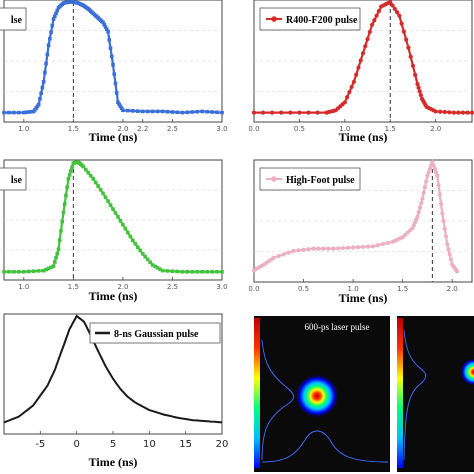 This screenshot has height=474, width=474. What do you see at coordinates (185, 444) in the screenshot?
I see `x-tick-label: 15` at bounding box center [185, 444].